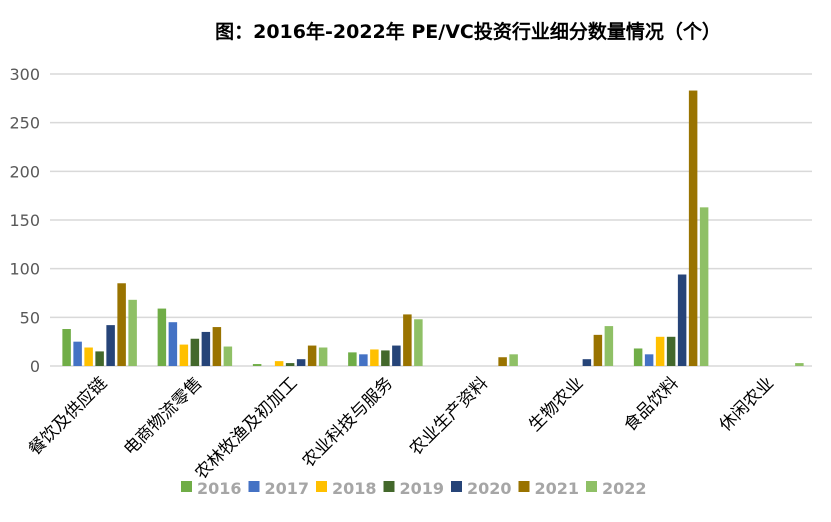 This screenshot has height=522, width=831. What do you see at coordinates (489, 488) in the screenshot?
I see `legend-label: 2020` at bounding box center [489, 488].